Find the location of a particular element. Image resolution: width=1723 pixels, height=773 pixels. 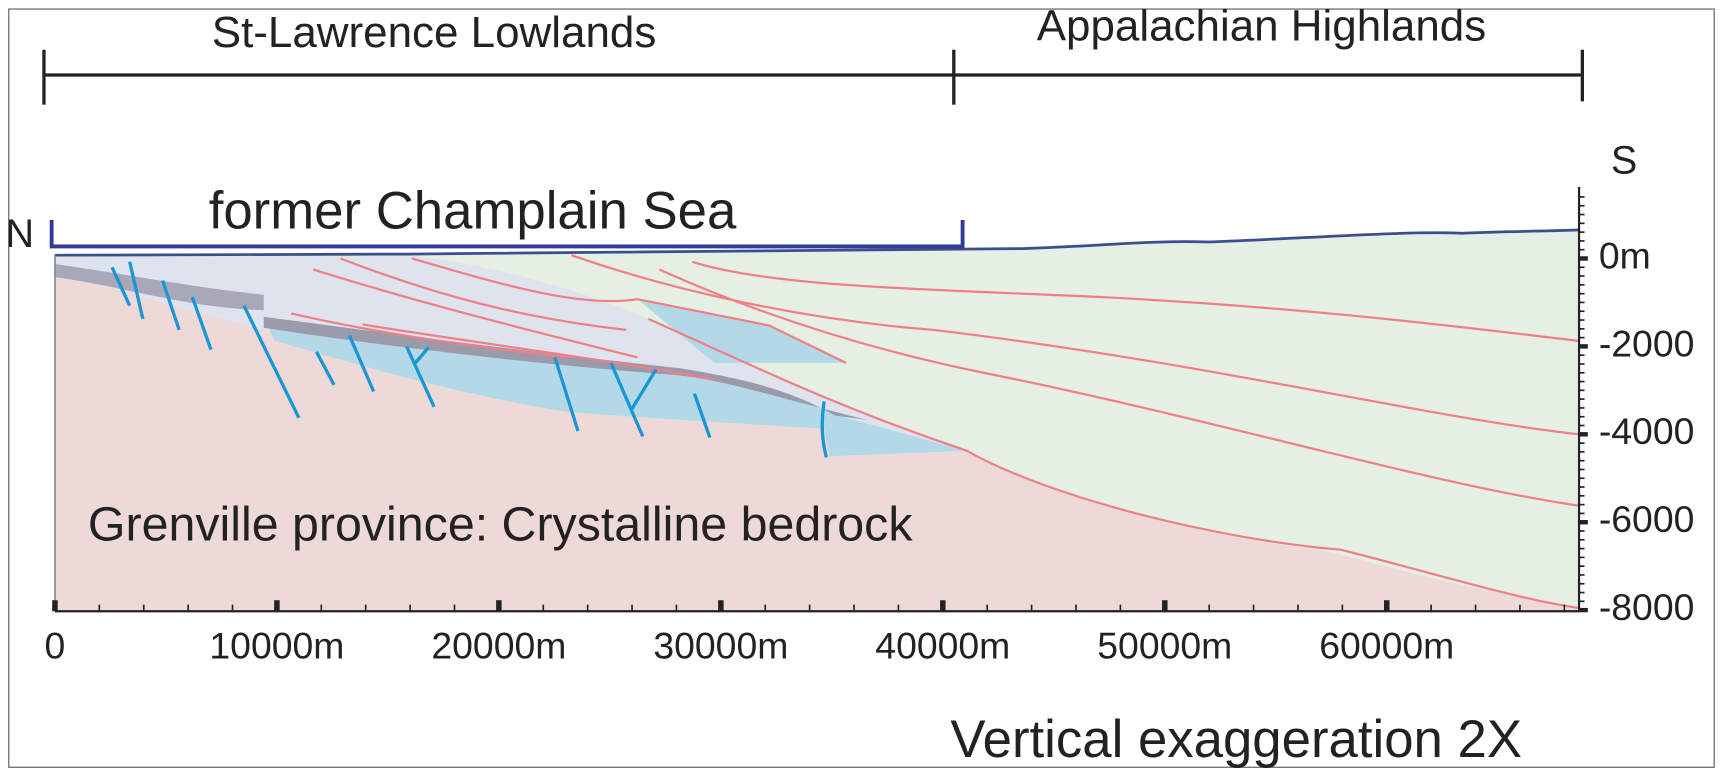

compass-label: S is located at coordinates (1624, 160).